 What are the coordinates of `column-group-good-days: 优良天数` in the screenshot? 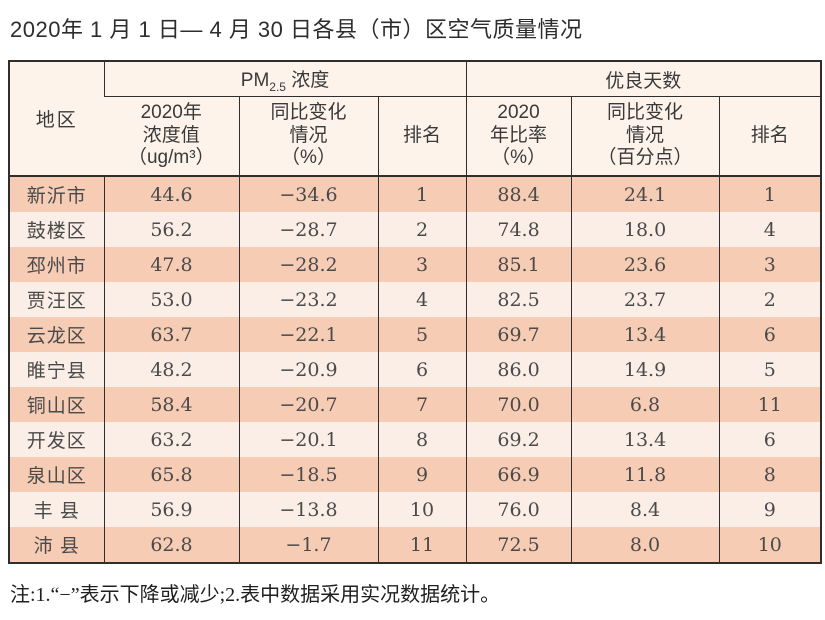 It's located at (643, 79).